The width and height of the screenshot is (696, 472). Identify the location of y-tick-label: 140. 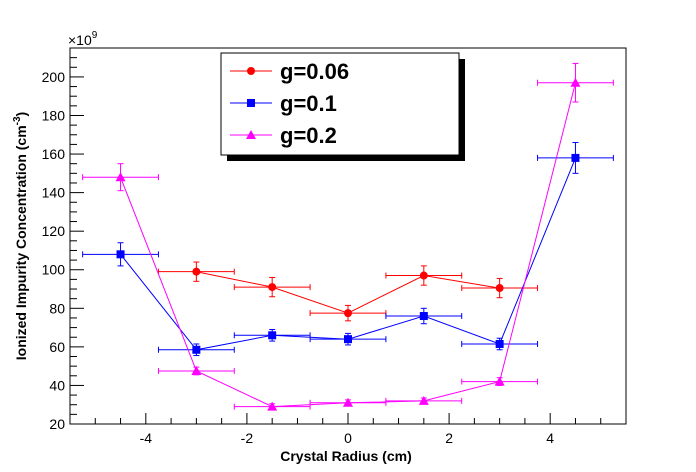
(54, 193).